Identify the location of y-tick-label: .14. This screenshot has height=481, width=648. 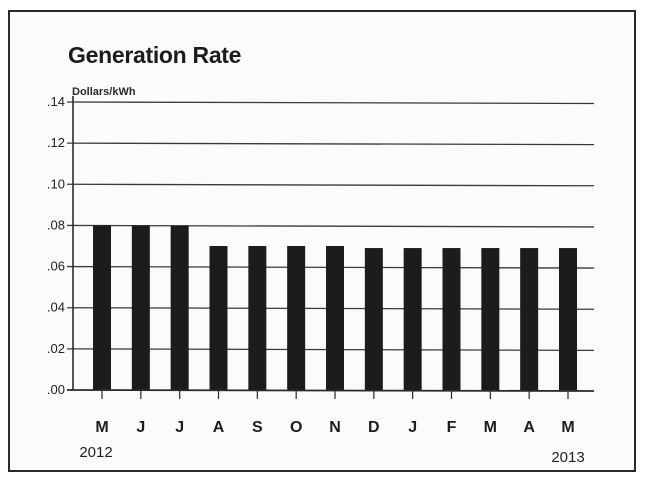
(56, 101).